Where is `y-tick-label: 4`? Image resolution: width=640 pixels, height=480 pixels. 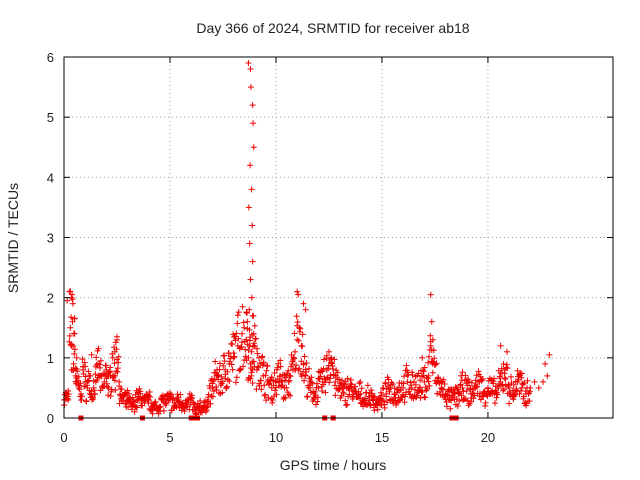 y-tick-label: 4 is located at coordinates (50, 177).